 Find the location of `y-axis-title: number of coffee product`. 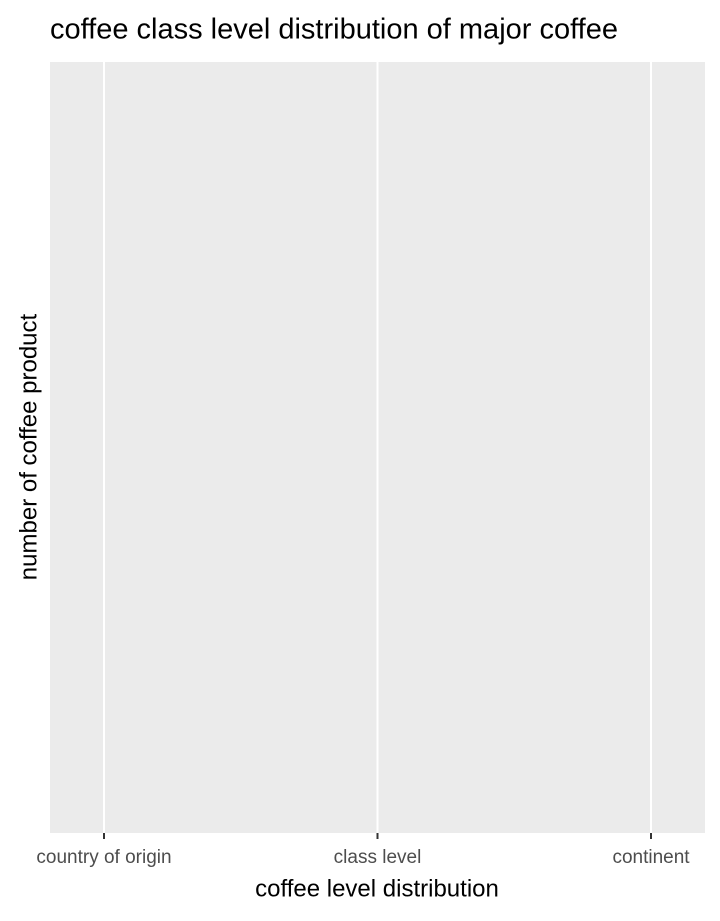

y-axis-title: number of coffee product is located at coordinates (28, 446).